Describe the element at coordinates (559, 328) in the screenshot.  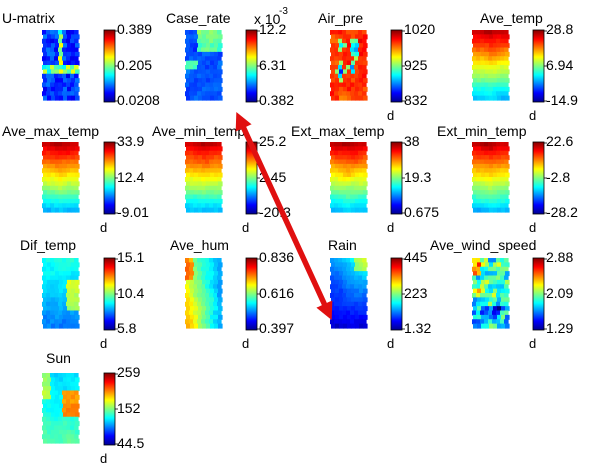
I see `colorbar-tick-label: 1.29` at that location.